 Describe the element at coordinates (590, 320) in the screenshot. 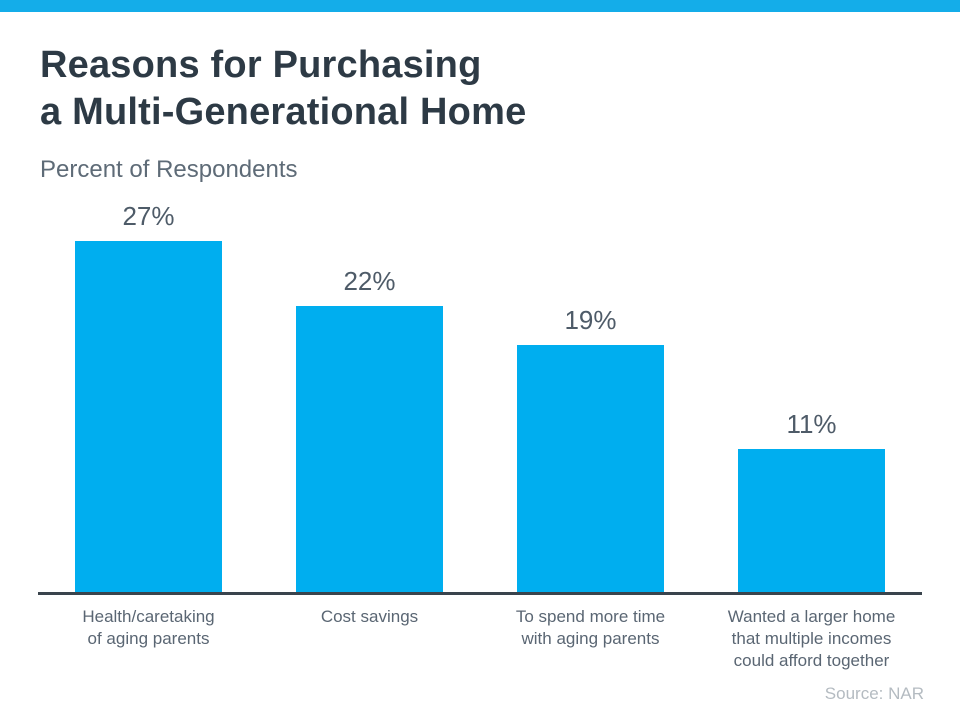

I see `bar-value-label: 19%` at that location.